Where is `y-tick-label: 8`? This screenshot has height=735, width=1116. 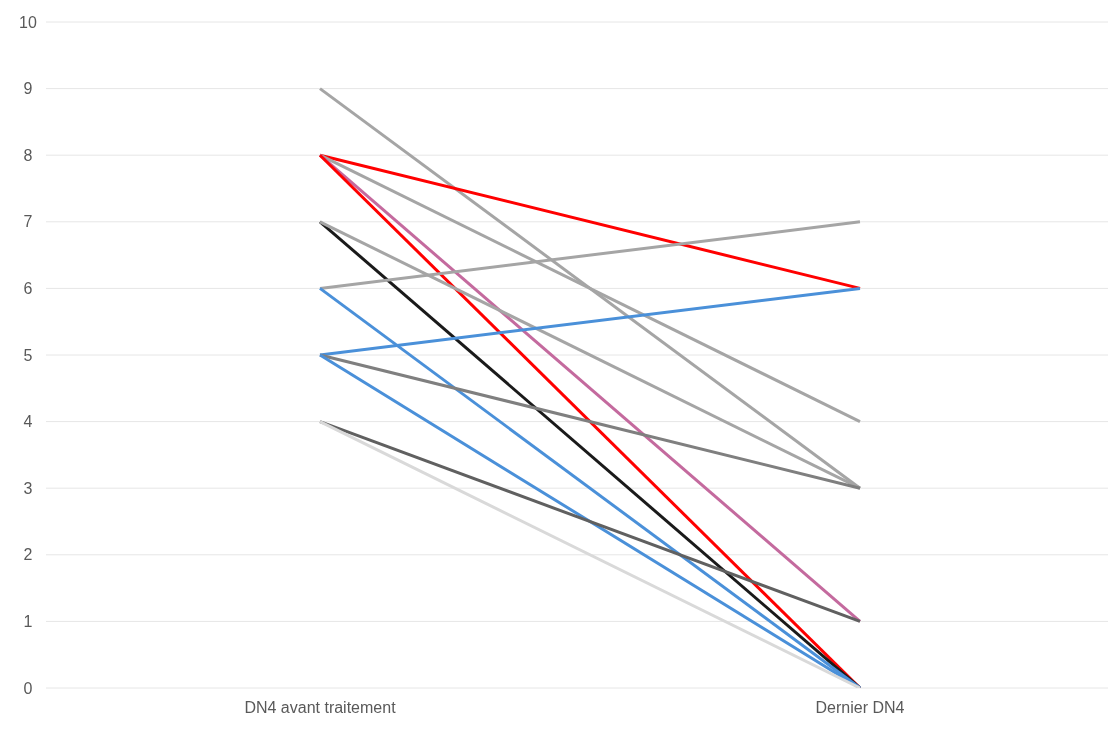 y-tick-label: 8 is located at coordinates (28, 155).